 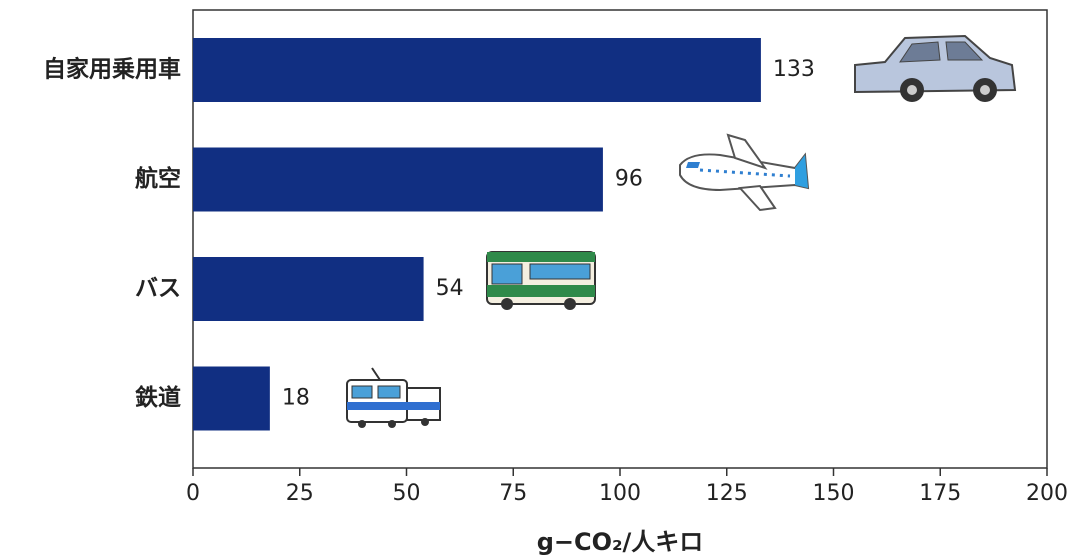 I want to click on y-tick-label: 鉄道, so click(x=158, y=397).